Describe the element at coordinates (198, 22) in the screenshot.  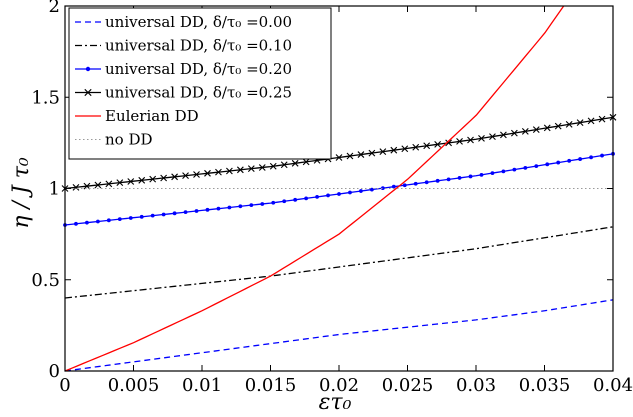
I see `legend-label-1: universal DD, δ/τ₀ =0.00` at that location.